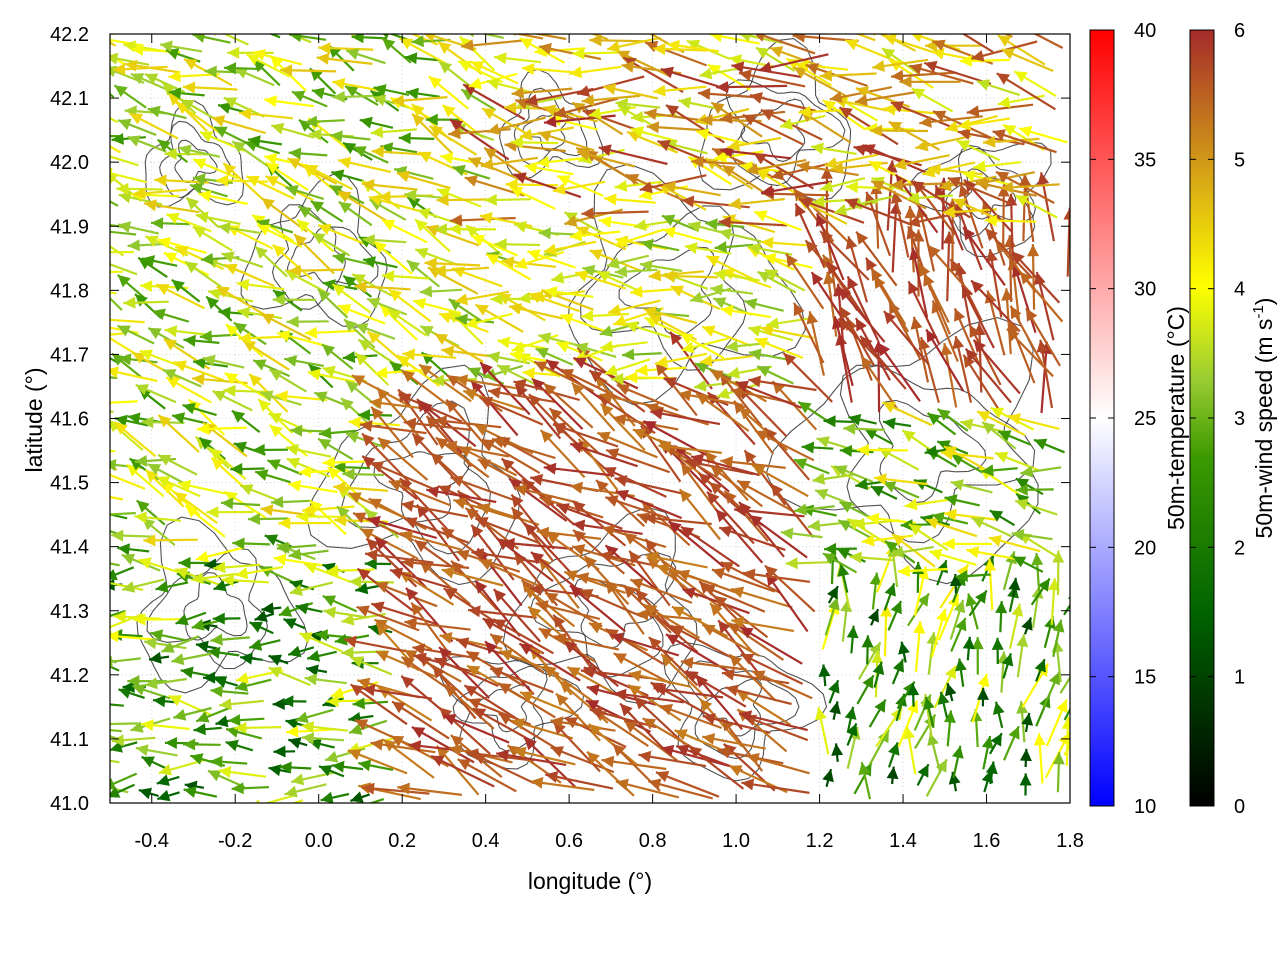  Describe the element at coordinates (736, 841) in the screenshot. I see `x-tick-label: 1.0` at that location.